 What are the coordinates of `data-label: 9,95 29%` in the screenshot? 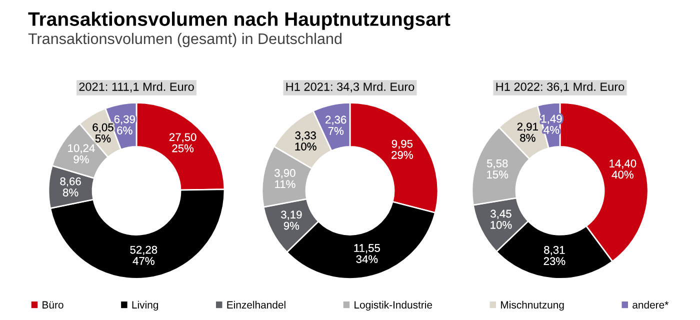 It's located at (402, 149).